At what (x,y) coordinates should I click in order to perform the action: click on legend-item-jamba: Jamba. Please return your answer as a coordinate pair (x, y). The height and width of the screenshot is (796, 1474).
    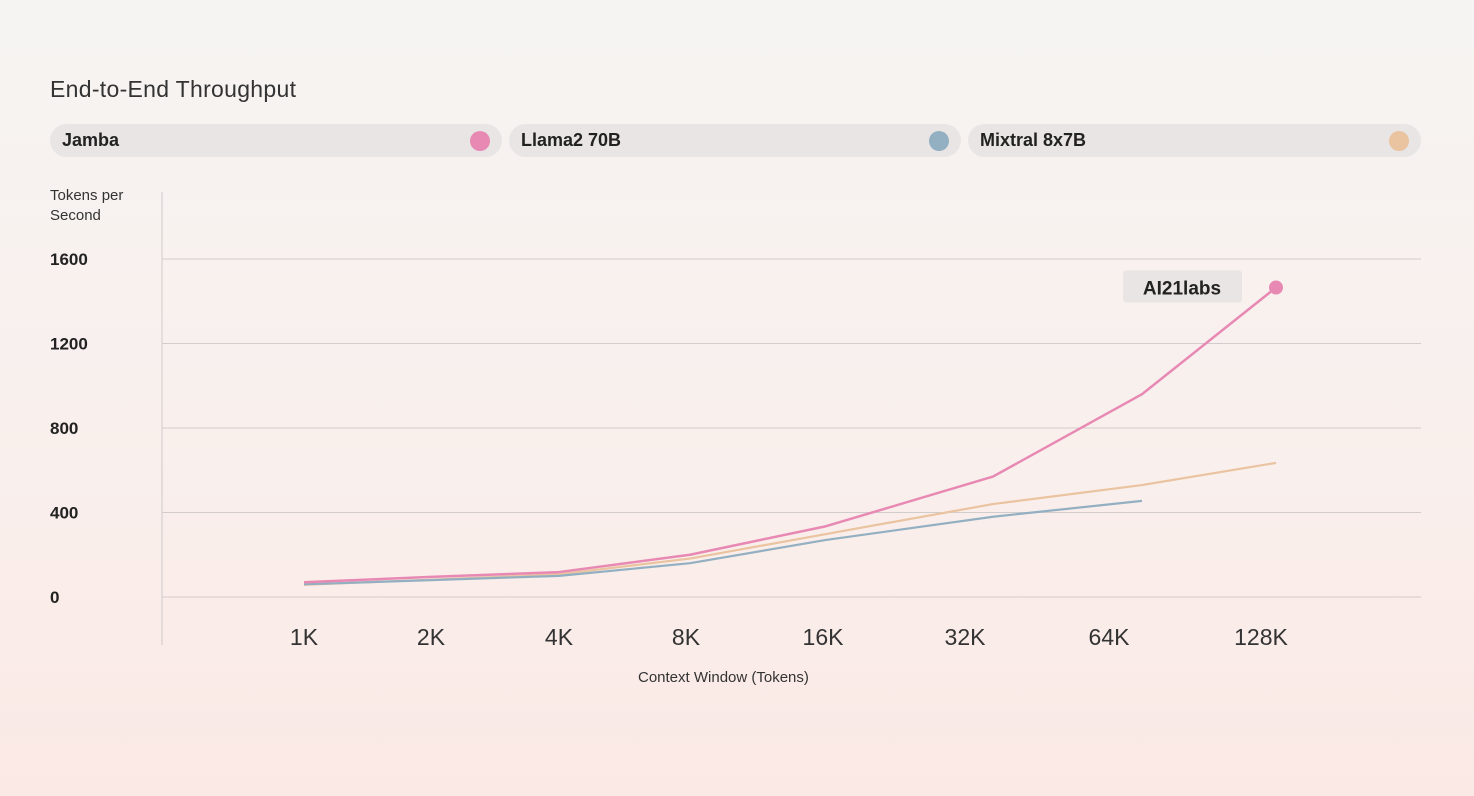
    Looking at the image, I should click on (276, 140).